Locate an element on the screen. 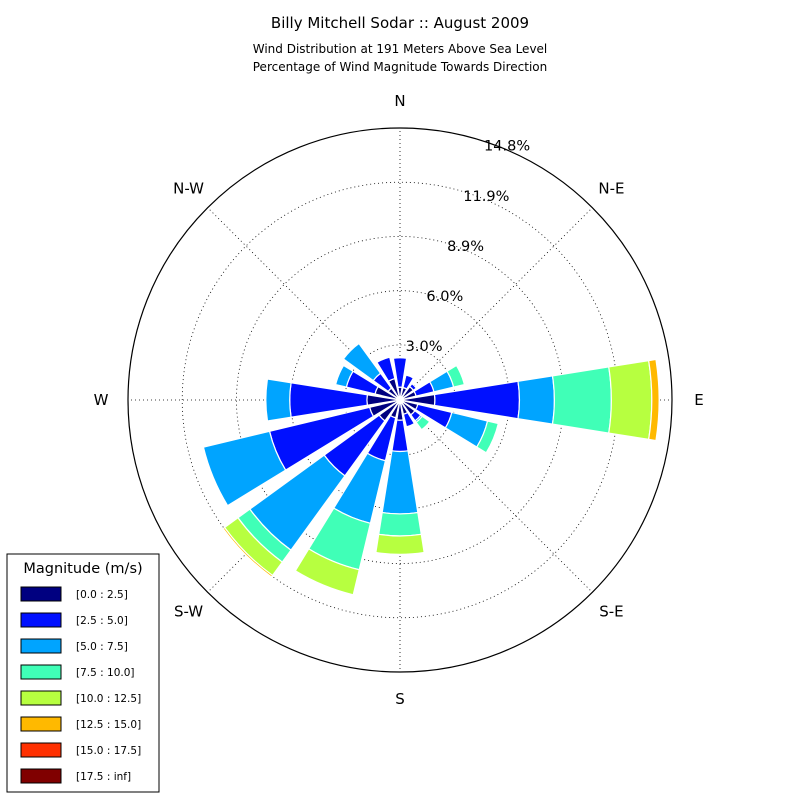  radial-tick-label: 8.9% is located at coordinates (465, 247).